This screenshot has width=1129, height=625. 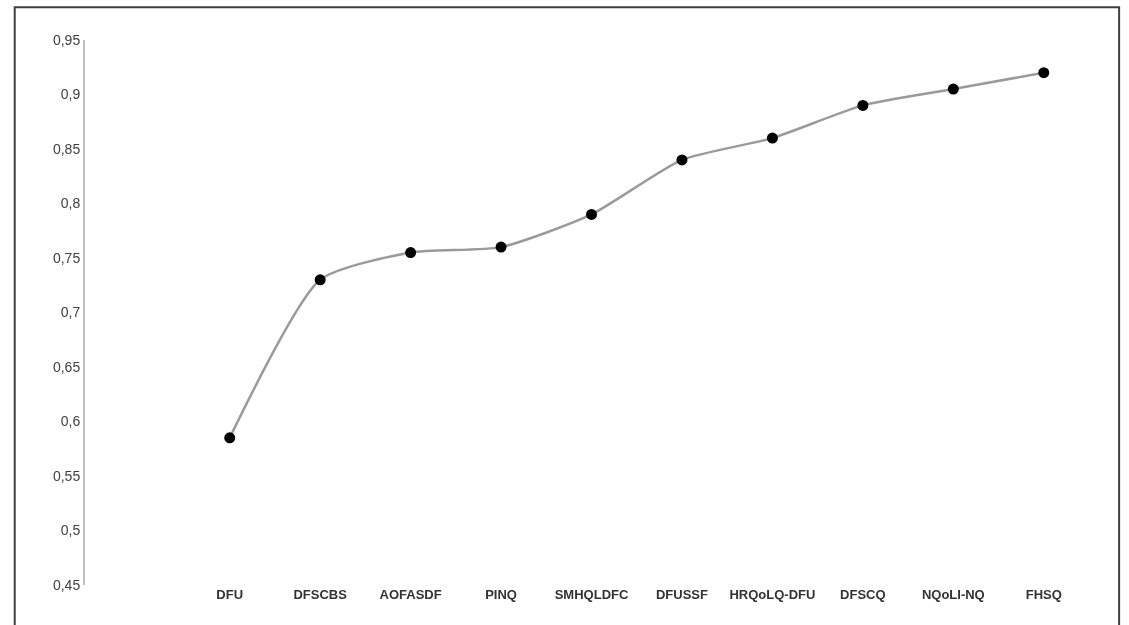 What do you see at coordinates (70, 421) in the screenshot?
I see `y-tick-label: 0,6` at bounding box center [70, 421].